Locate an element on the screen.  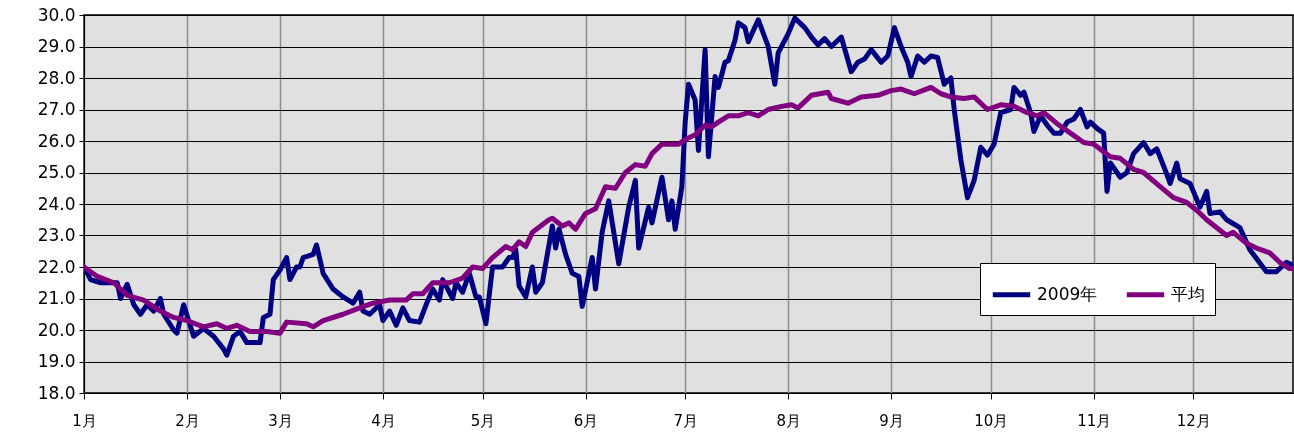
x-tick-label: 2月 is located at coordinates (187, 420).